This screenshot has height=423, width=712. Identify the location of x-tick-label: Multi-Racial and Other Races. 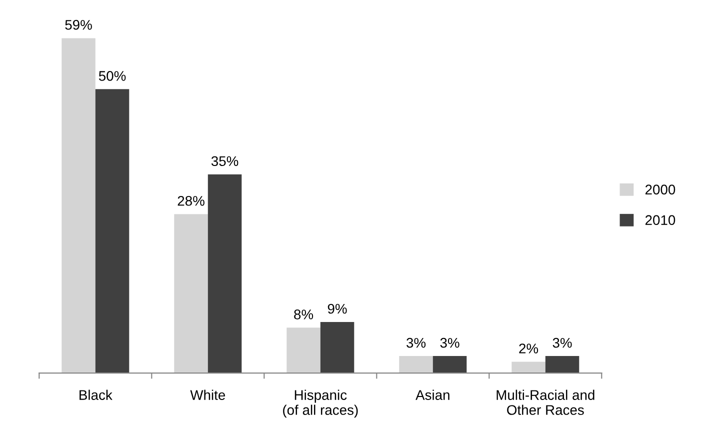
(545, 402).